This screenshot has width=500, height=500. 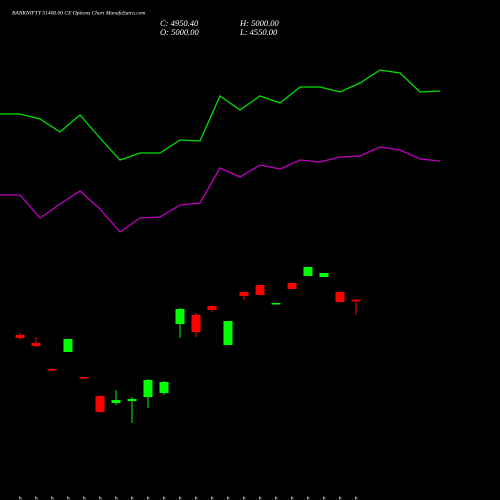 I want to click on x-tick-label: 04 Apr, so click(x=179, y=497).